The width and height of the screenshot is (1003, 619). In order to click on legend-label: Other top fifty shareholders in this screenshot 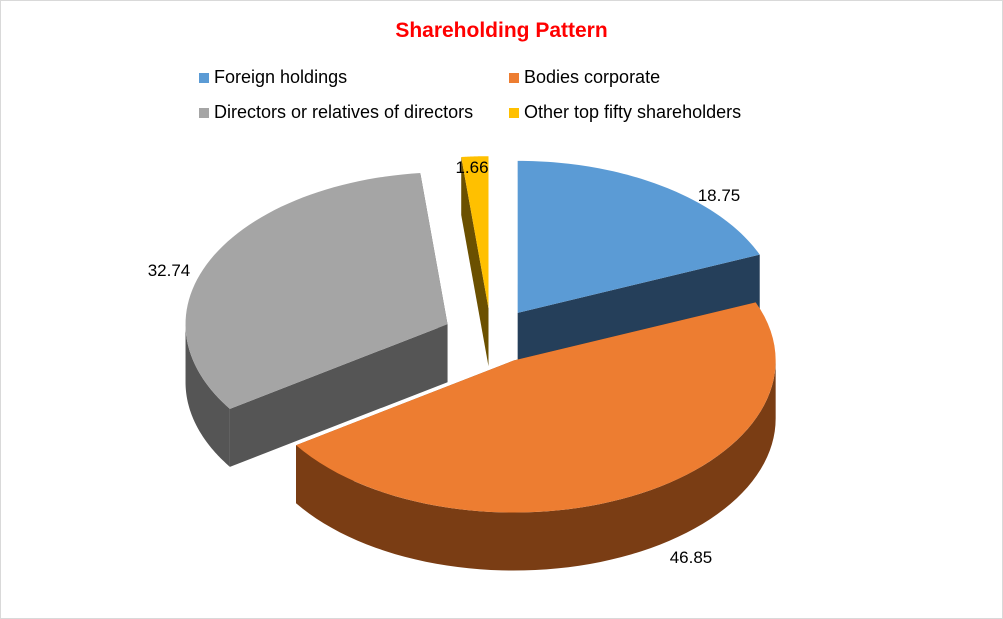, I will do `click(633, 112)`.